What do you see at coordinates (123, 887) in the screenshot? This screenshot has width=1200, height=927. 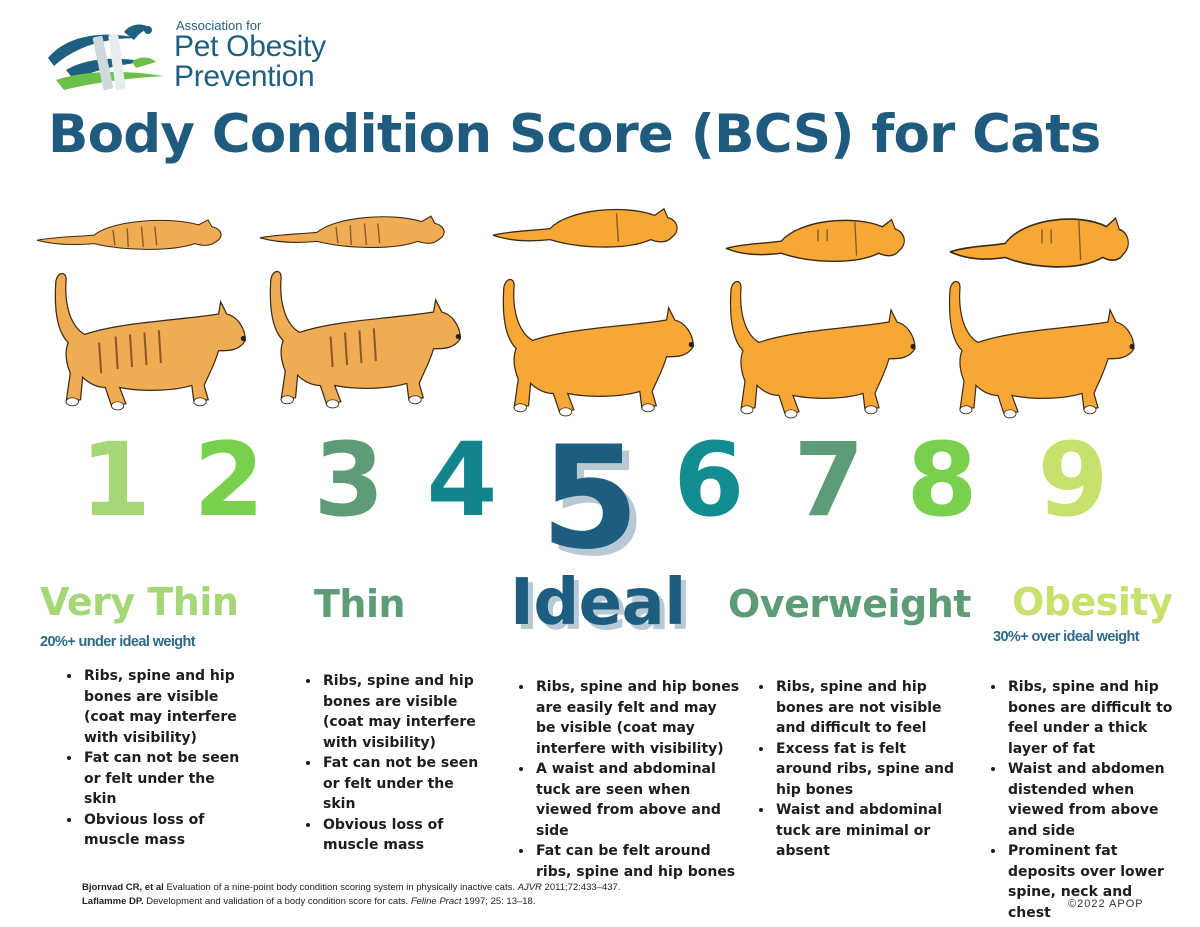 I see `reference-author: Bjornvad CR, et al` at bounding box center [123, 887].